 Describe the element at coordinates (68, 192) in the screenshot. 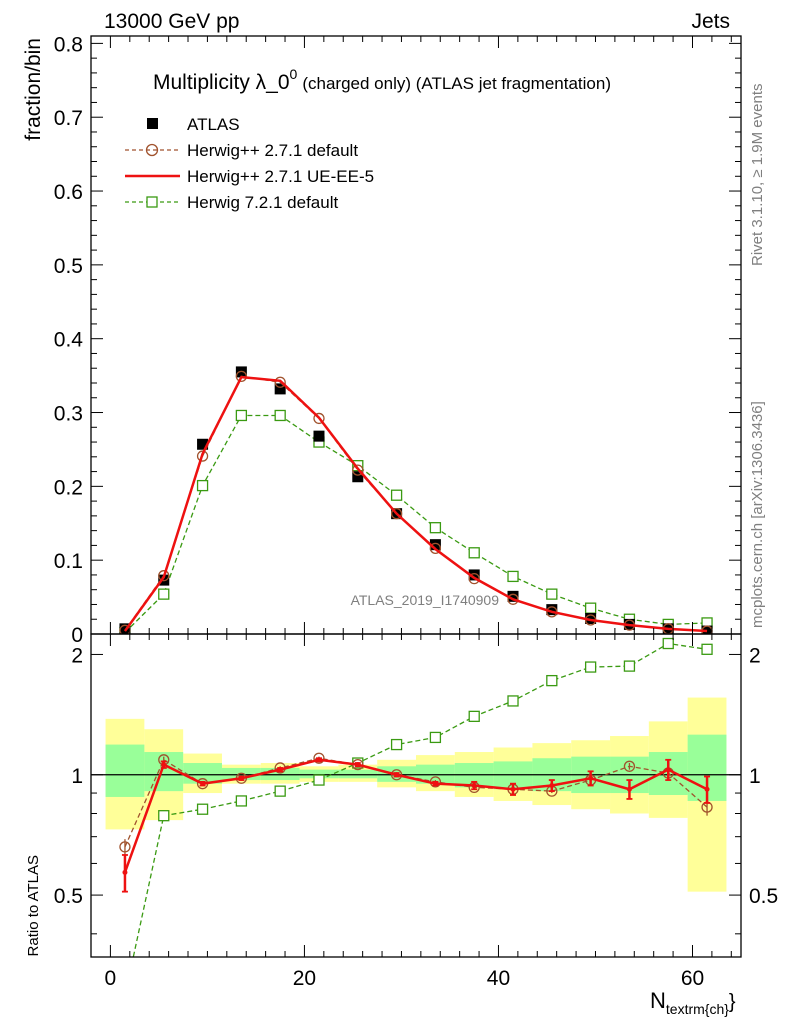

I see `main-ytick-label: 0.6` at that location.